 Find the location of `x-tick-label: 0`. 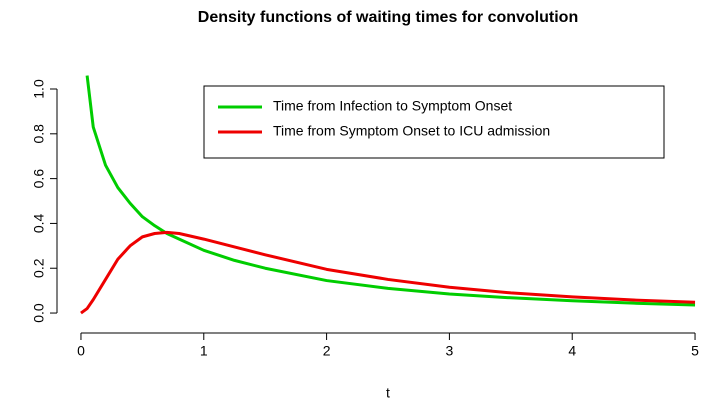

x-tick-label: 0 is located at coordinates (81, 351).